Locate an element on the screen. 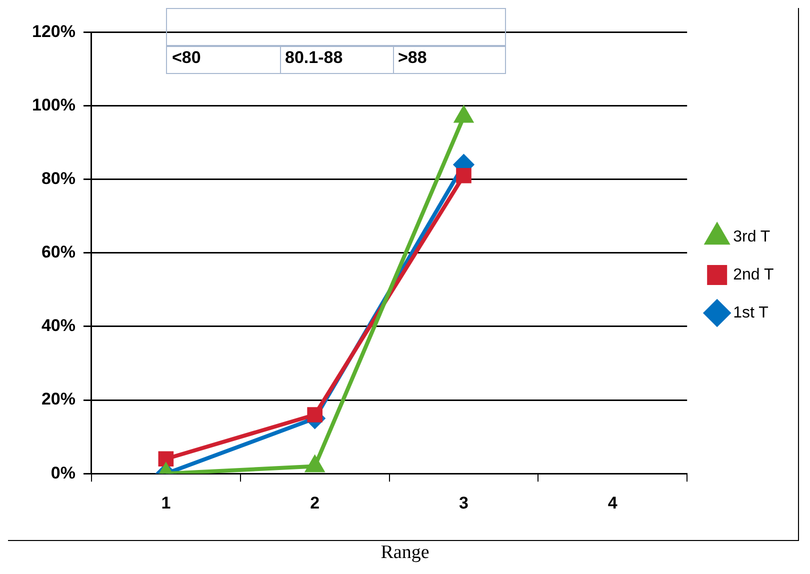 Image resolution: width=810 pixels, height=574 pixels. y-tick-label: 20% is located at coordinates (58, 399).